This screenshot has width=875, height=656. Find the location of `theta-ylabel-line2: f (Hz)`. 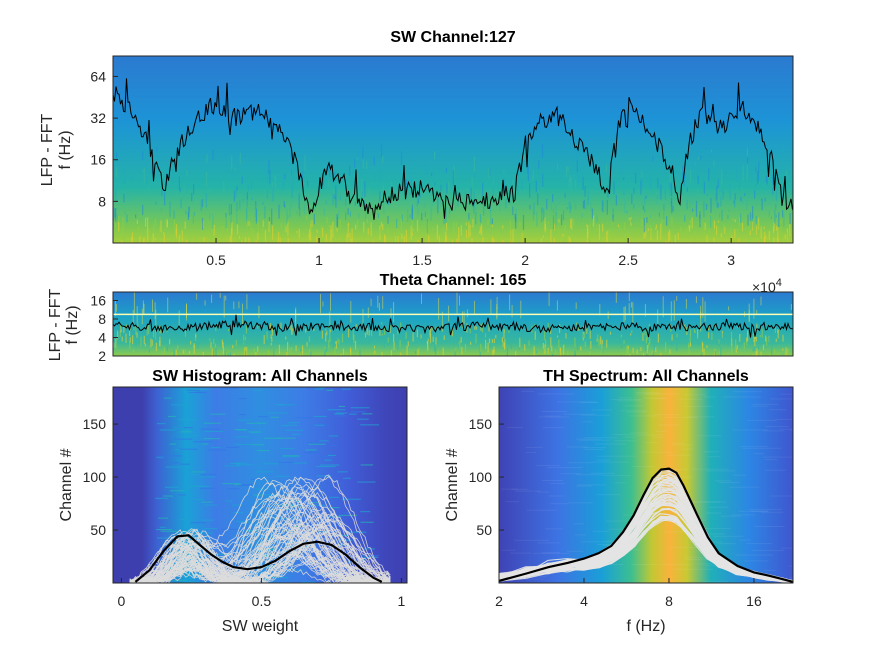

theta-ylabel-line2: f (Hz) is located at coordinates (72, 324).